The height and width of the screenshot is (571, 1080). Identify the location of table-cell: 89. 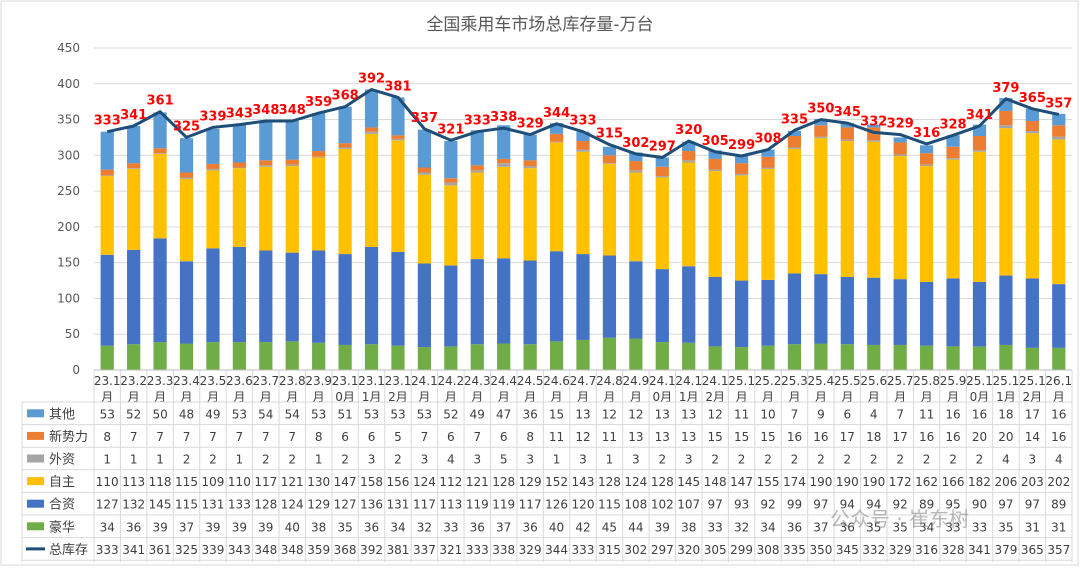
(1058, 505).